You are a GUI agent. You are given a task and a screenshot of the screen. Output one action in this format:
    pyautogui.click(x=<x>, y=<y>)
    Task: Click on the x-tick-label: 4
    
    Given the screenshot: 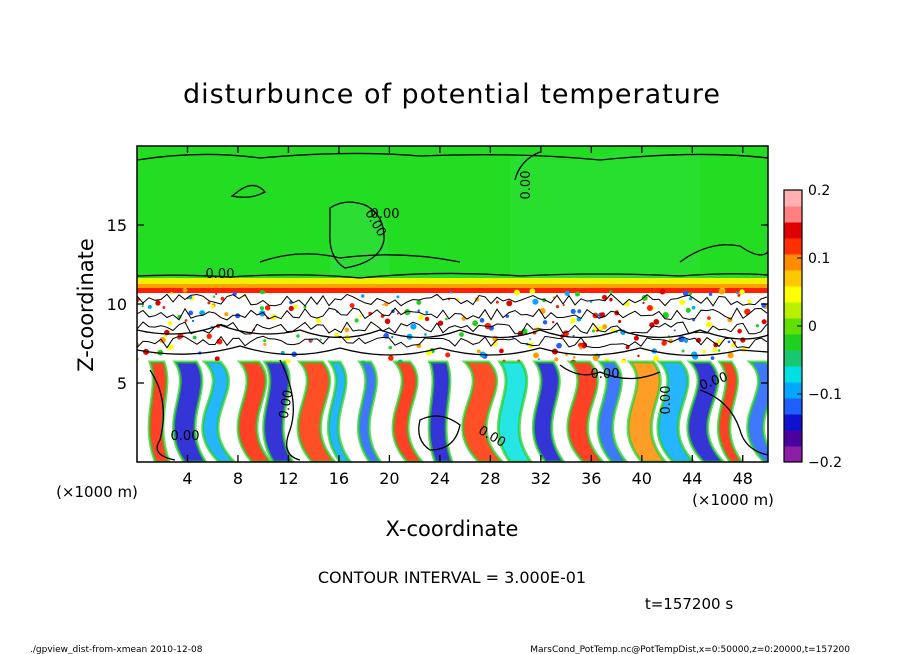 What is the action you would take?
    pyautogui.click(x=187, y=478)
    